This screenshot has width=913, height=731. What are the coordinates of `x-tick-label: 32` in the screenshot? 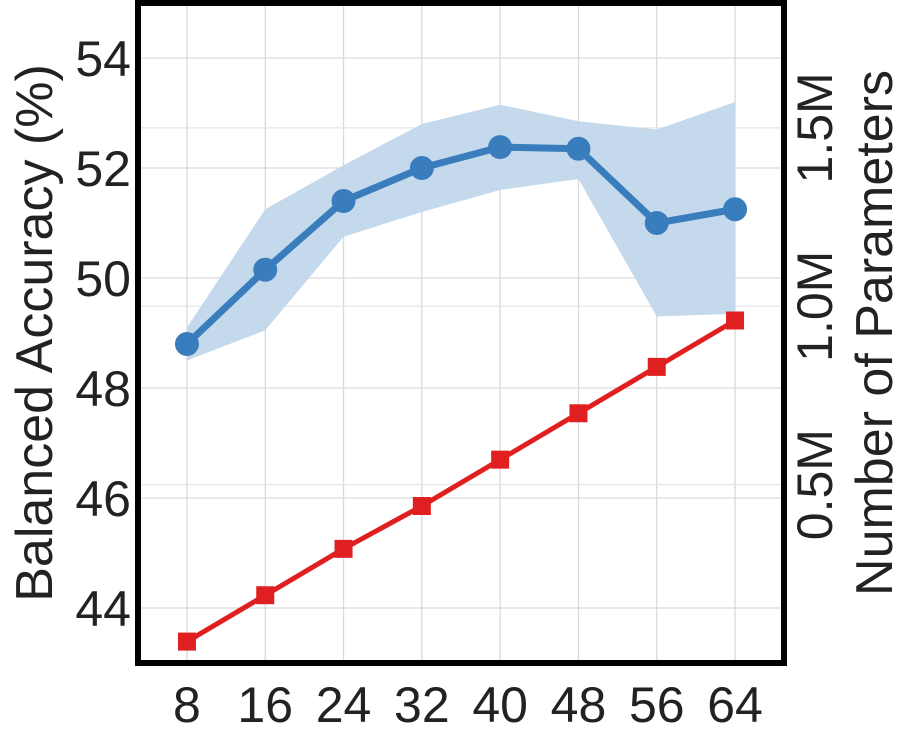 It's located at (422, 704).